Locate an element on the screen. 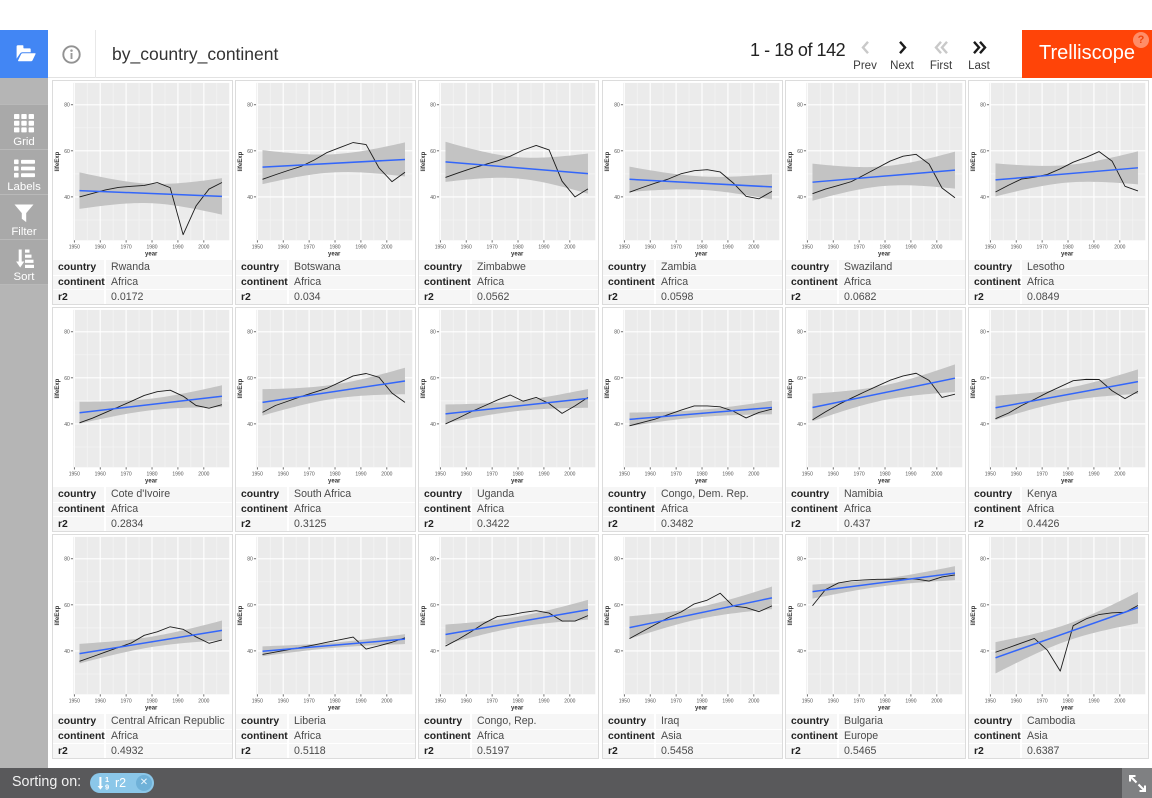  svg-text: 1 is located at coordinates (107, 780).